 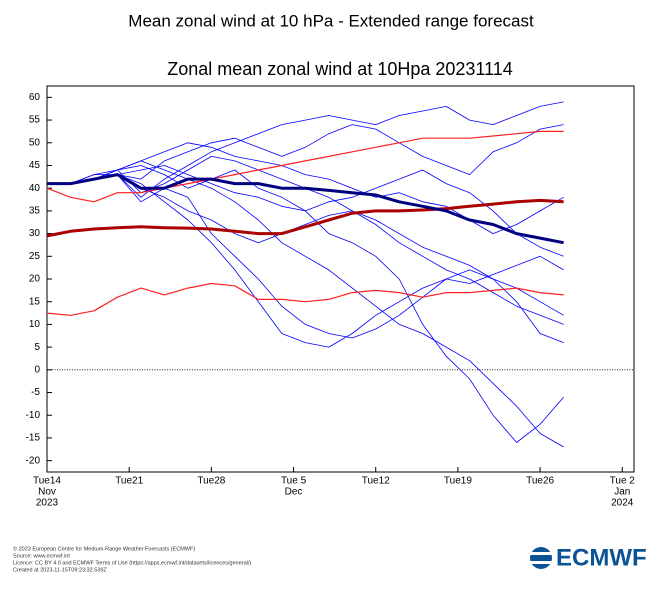 I want to click on y-tick-label: -5, so click(x=35, y=392).